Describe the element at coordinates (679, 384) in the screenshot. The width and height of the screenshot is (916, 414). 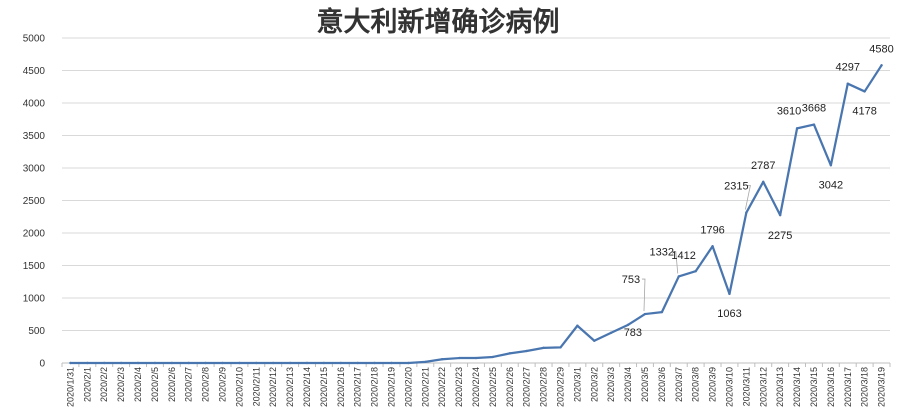
I see `x-tick-label: 2020/3/7` at that location.